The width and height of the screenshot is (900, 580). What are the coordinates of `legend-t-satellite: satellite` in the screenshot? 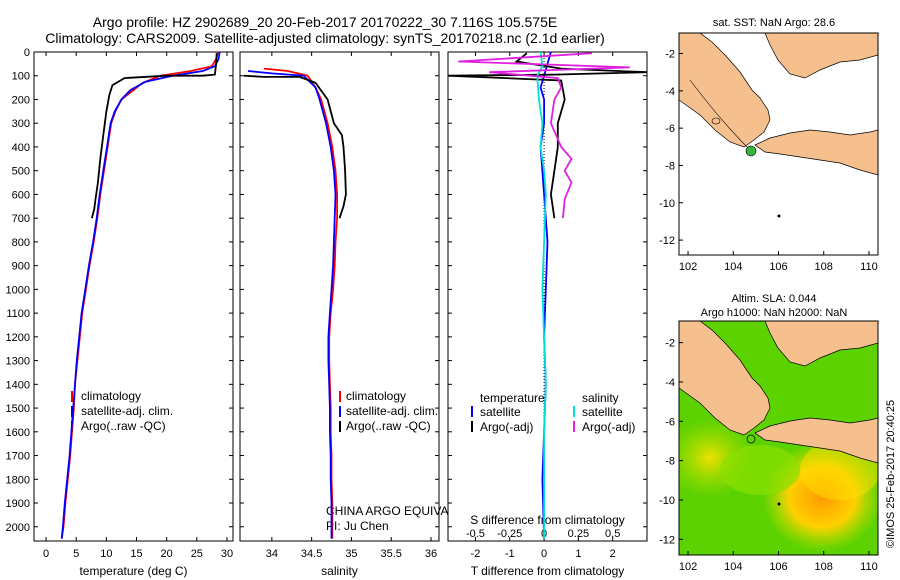 It's located at (500, 412).